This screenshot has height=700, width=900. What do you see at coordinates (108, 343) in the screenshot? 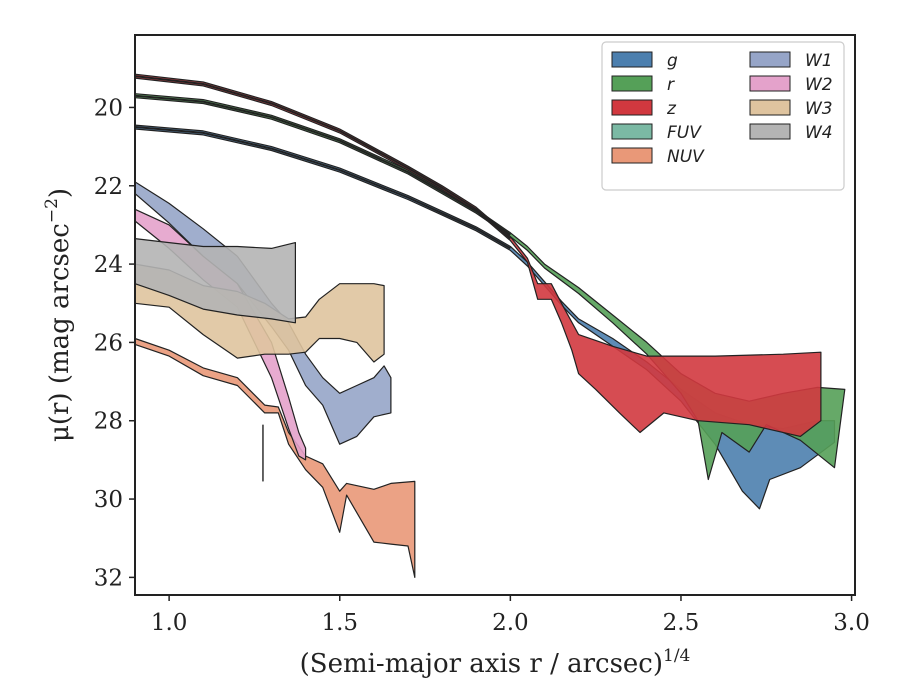
I see `y-tick-label: 26` at bounding box center [108, 343].